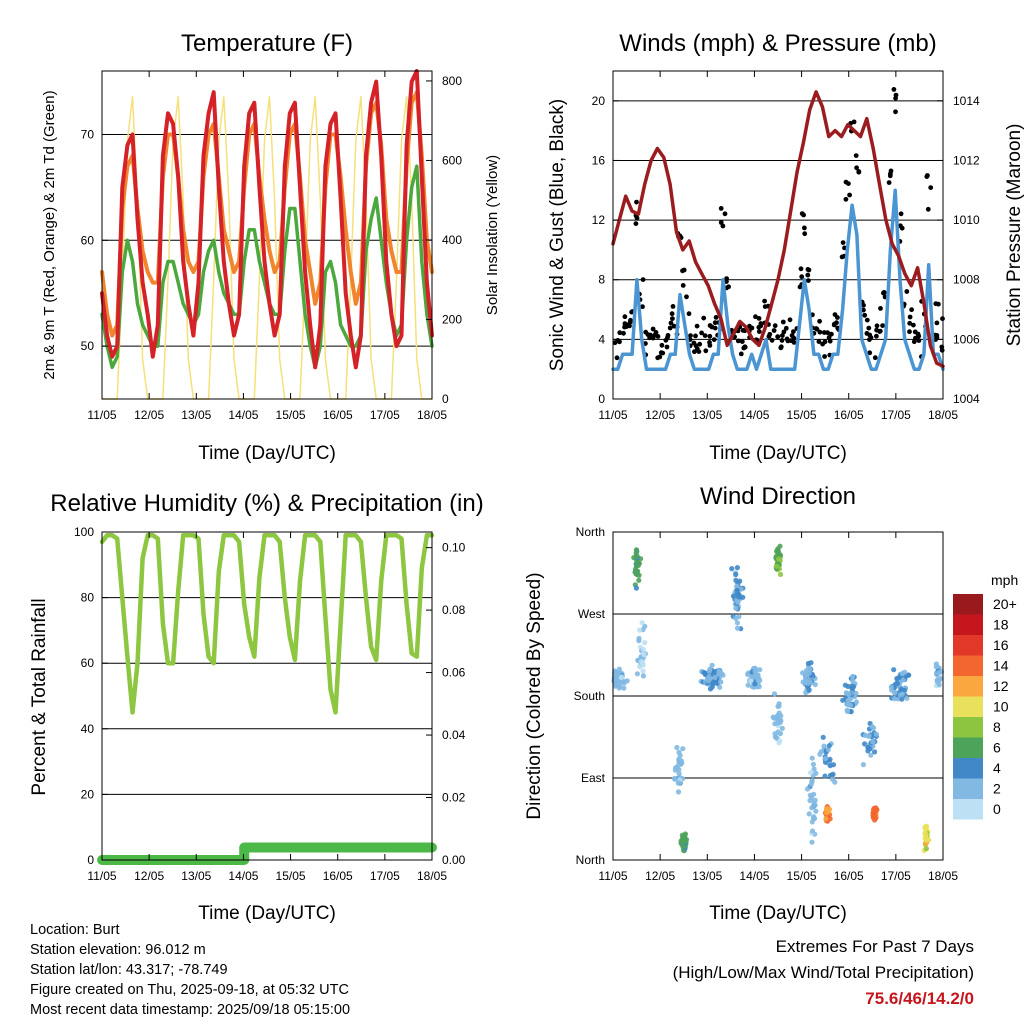 This screenshot has width=1024, height=1024. I want to click on humidity-xtick-label: 11/05, so click(101, 876).